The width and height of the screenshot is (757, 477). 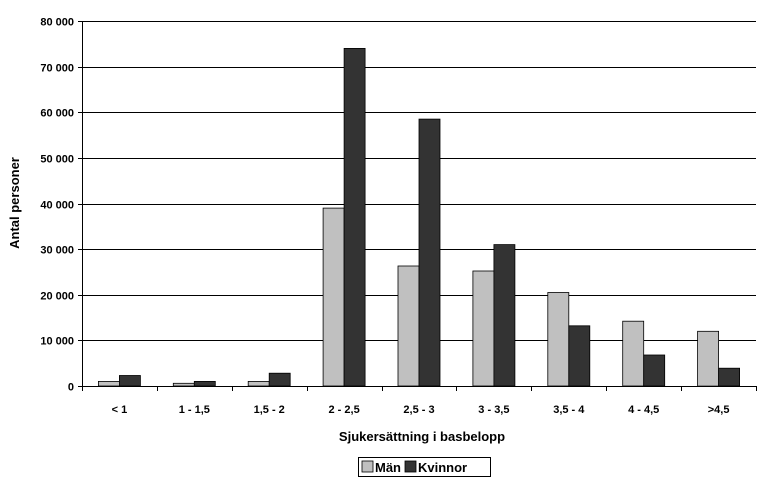 What do you see at coordinates (57, 297) in the screenshot?
I see `y-tick-label: 20 000` at bounding box center [57, 297].